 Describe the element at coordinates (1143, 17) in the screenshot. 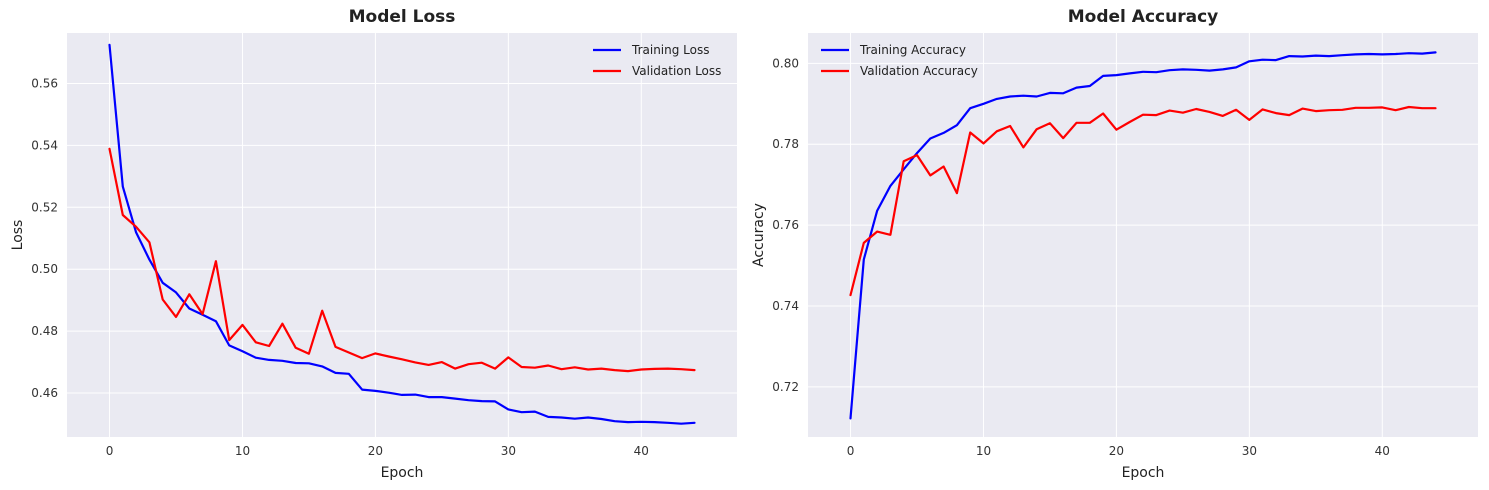

I see `chart-title: Model Accuracy` at that location.